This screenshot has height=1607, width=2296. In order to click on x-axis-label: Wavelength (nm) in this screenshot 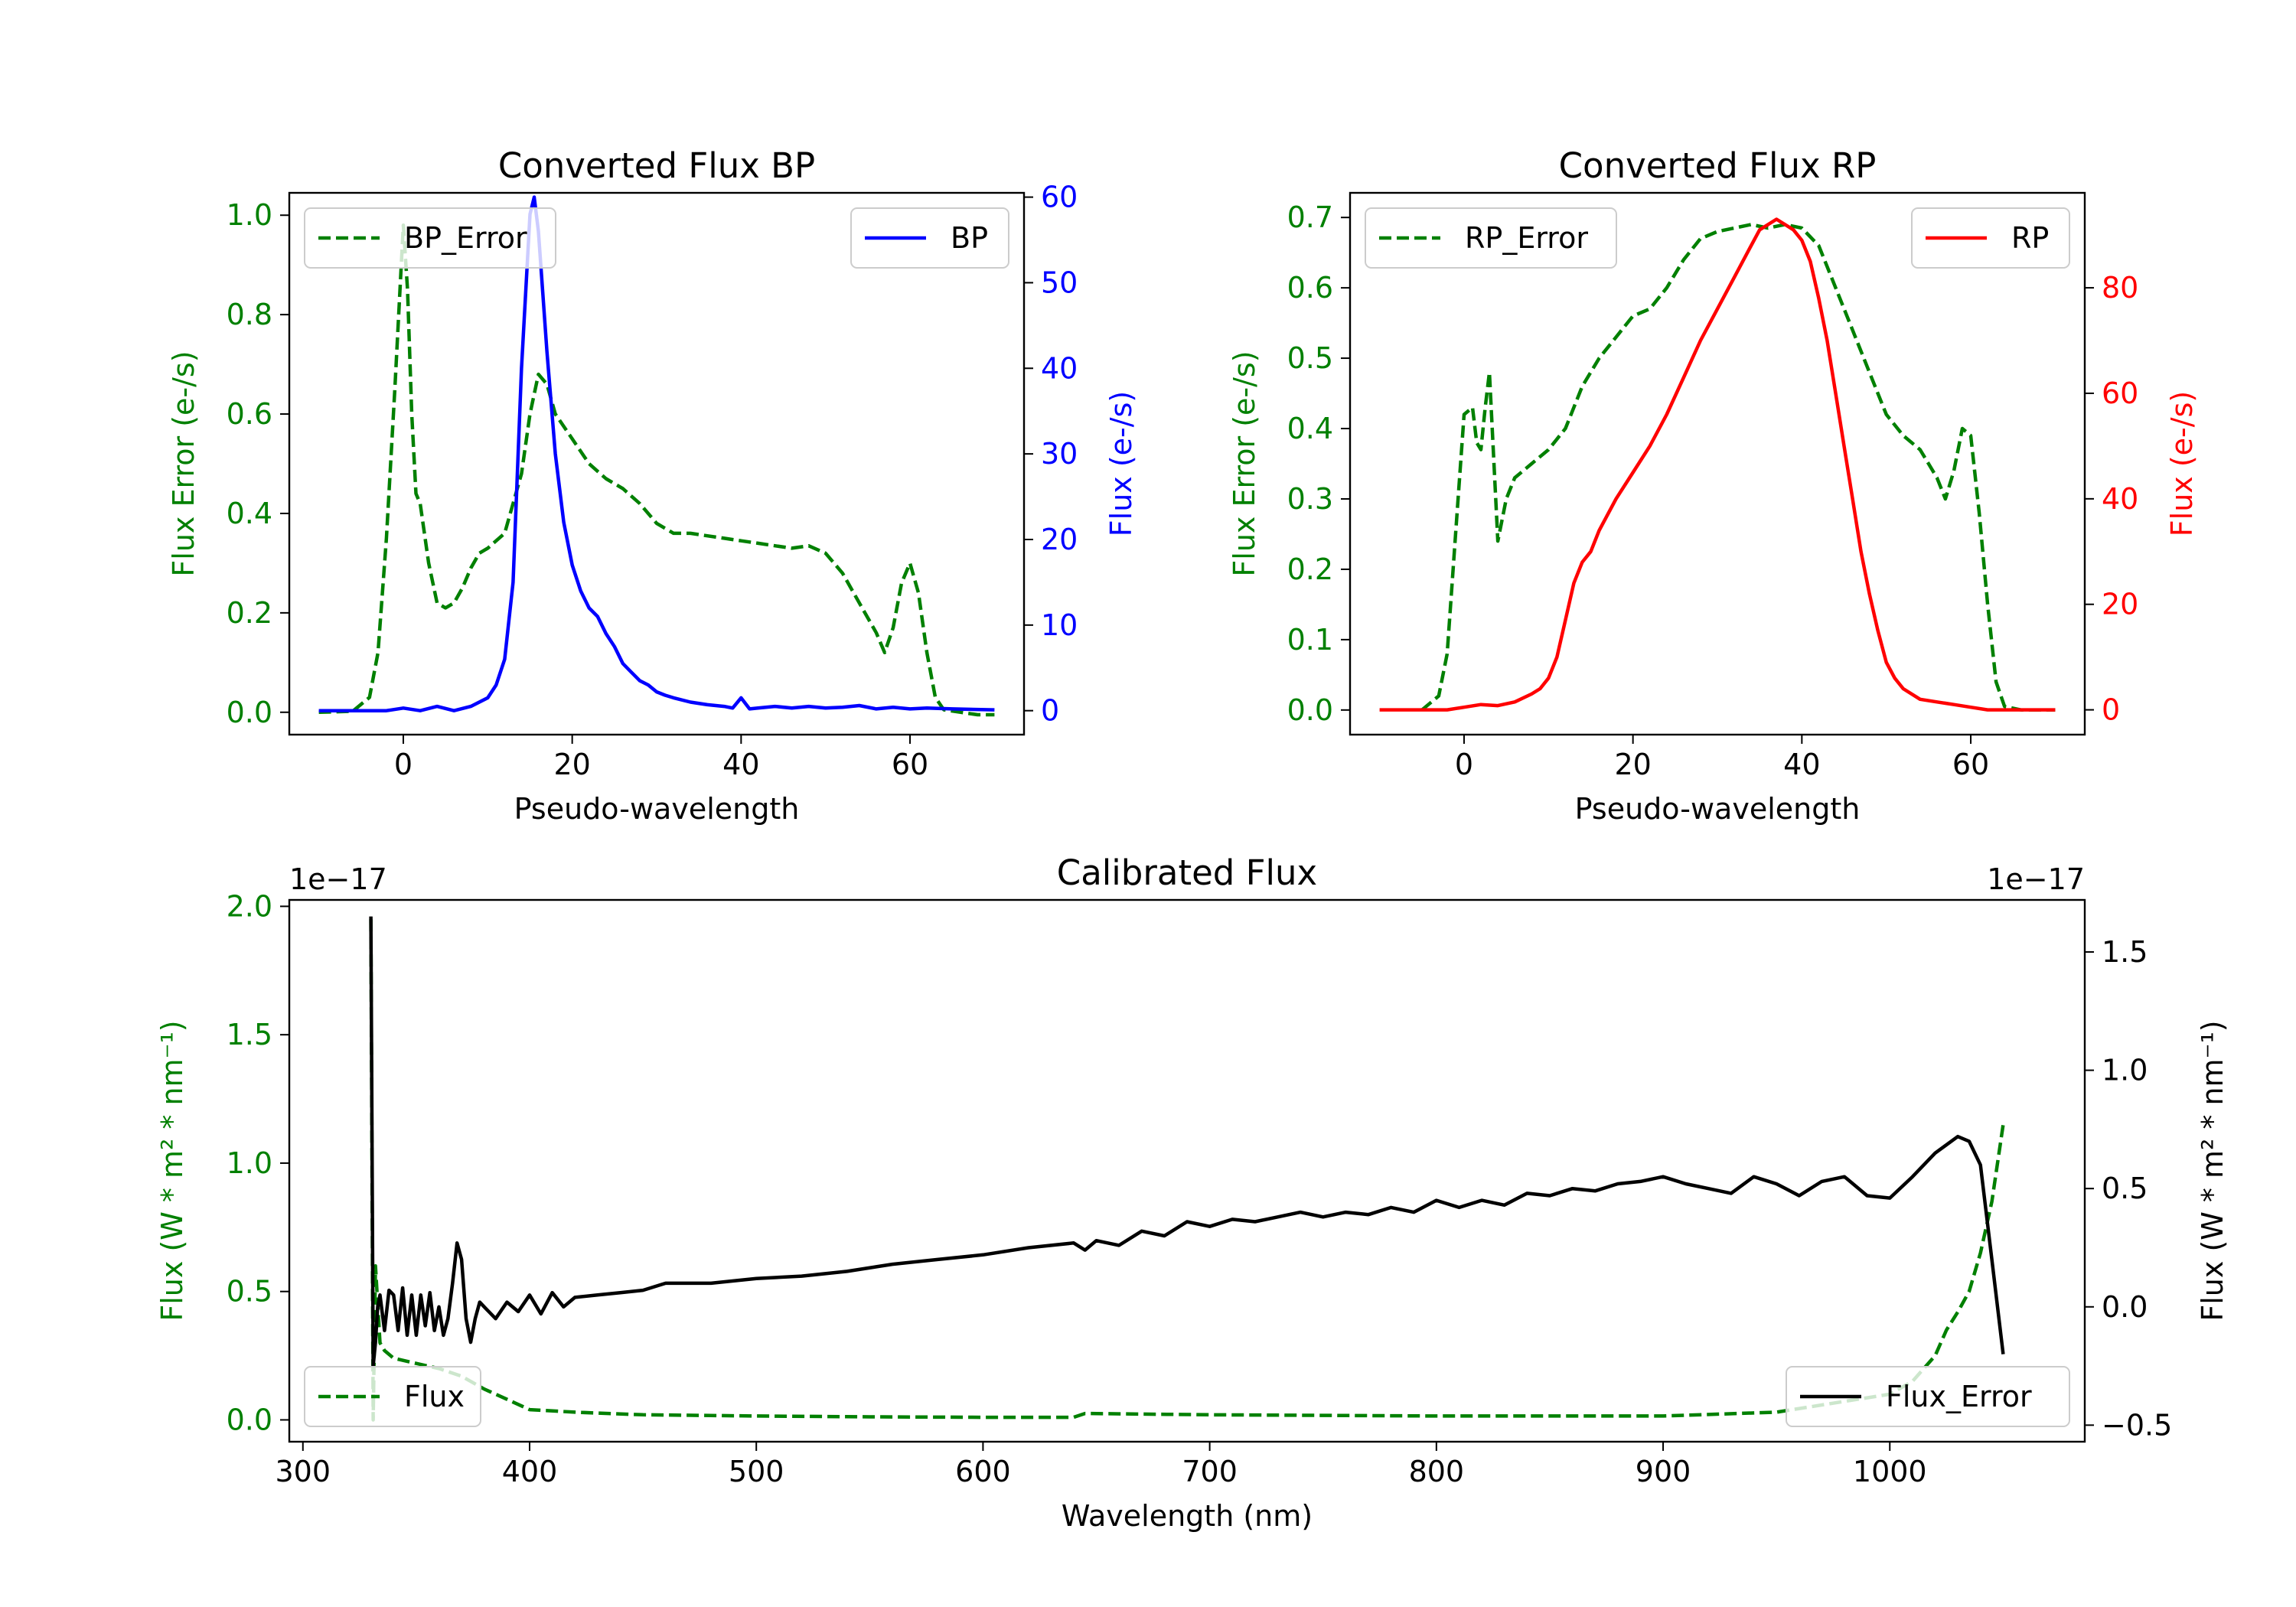, I will do `click(1187, 1516)`.